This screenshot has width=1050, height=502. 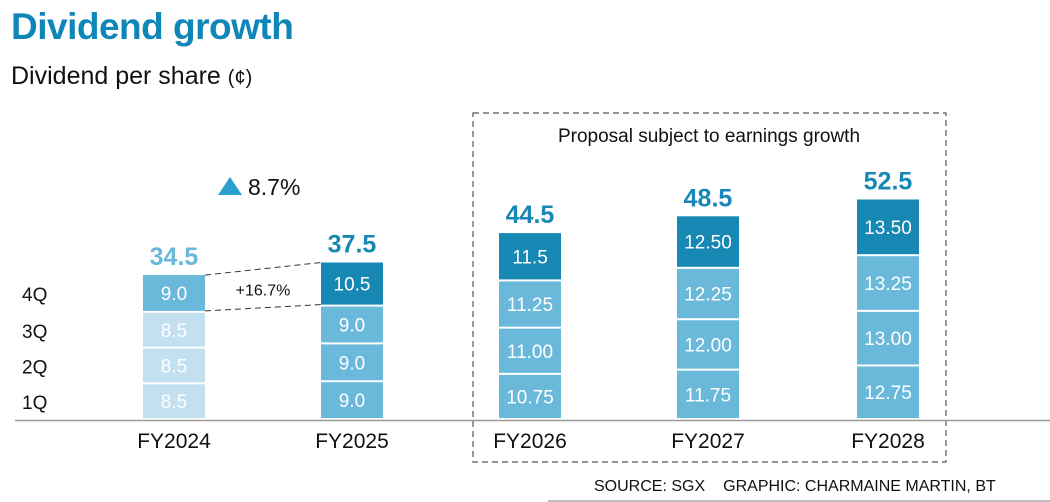 I want to click on segment-label-fy2024-1q: 8.5, so click(x=174, y=402).